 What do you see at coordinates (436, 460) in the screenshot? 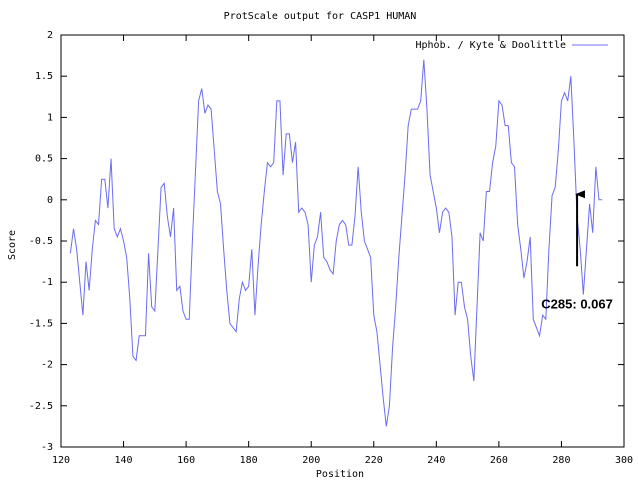
I see `x-tick-label: 240` at bounding box center [436, 460].